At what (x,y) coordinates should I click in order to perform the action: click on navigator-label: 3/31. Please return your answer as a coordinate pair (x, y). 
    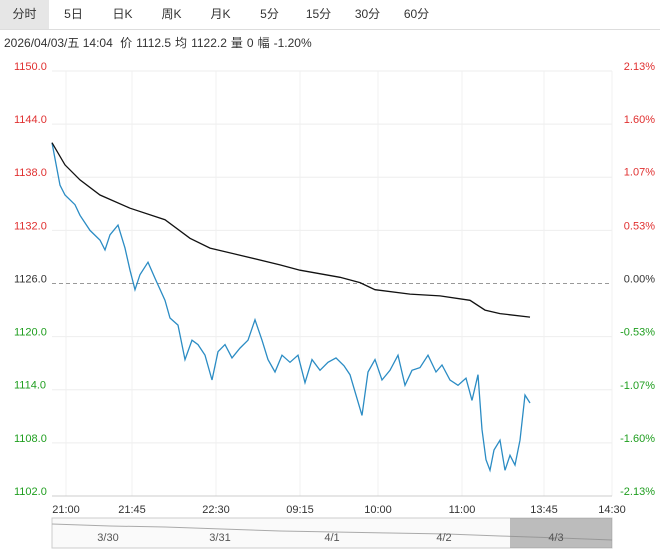
    Looking at the image, I should click on (219, 538).